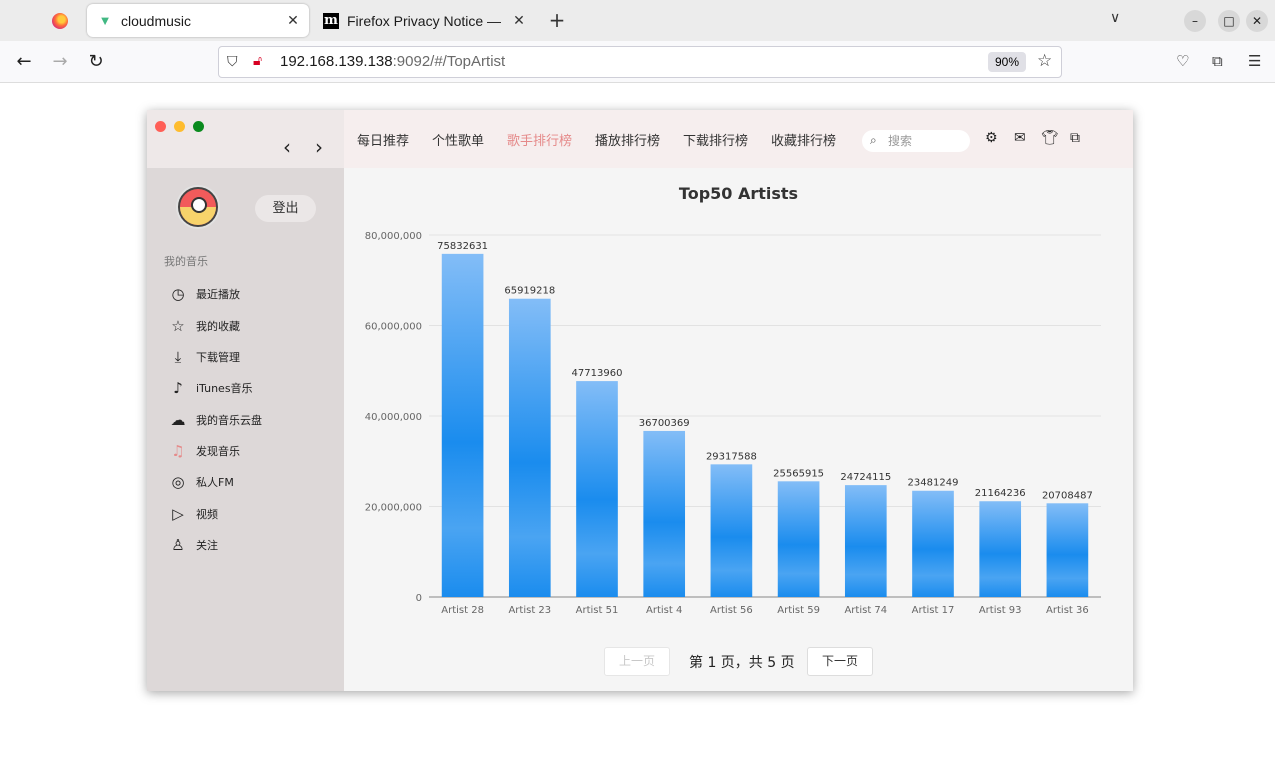  Describe the element at coordinates (1020, 138) in the screenshot. I see `mail-icon: ✉` at that location.